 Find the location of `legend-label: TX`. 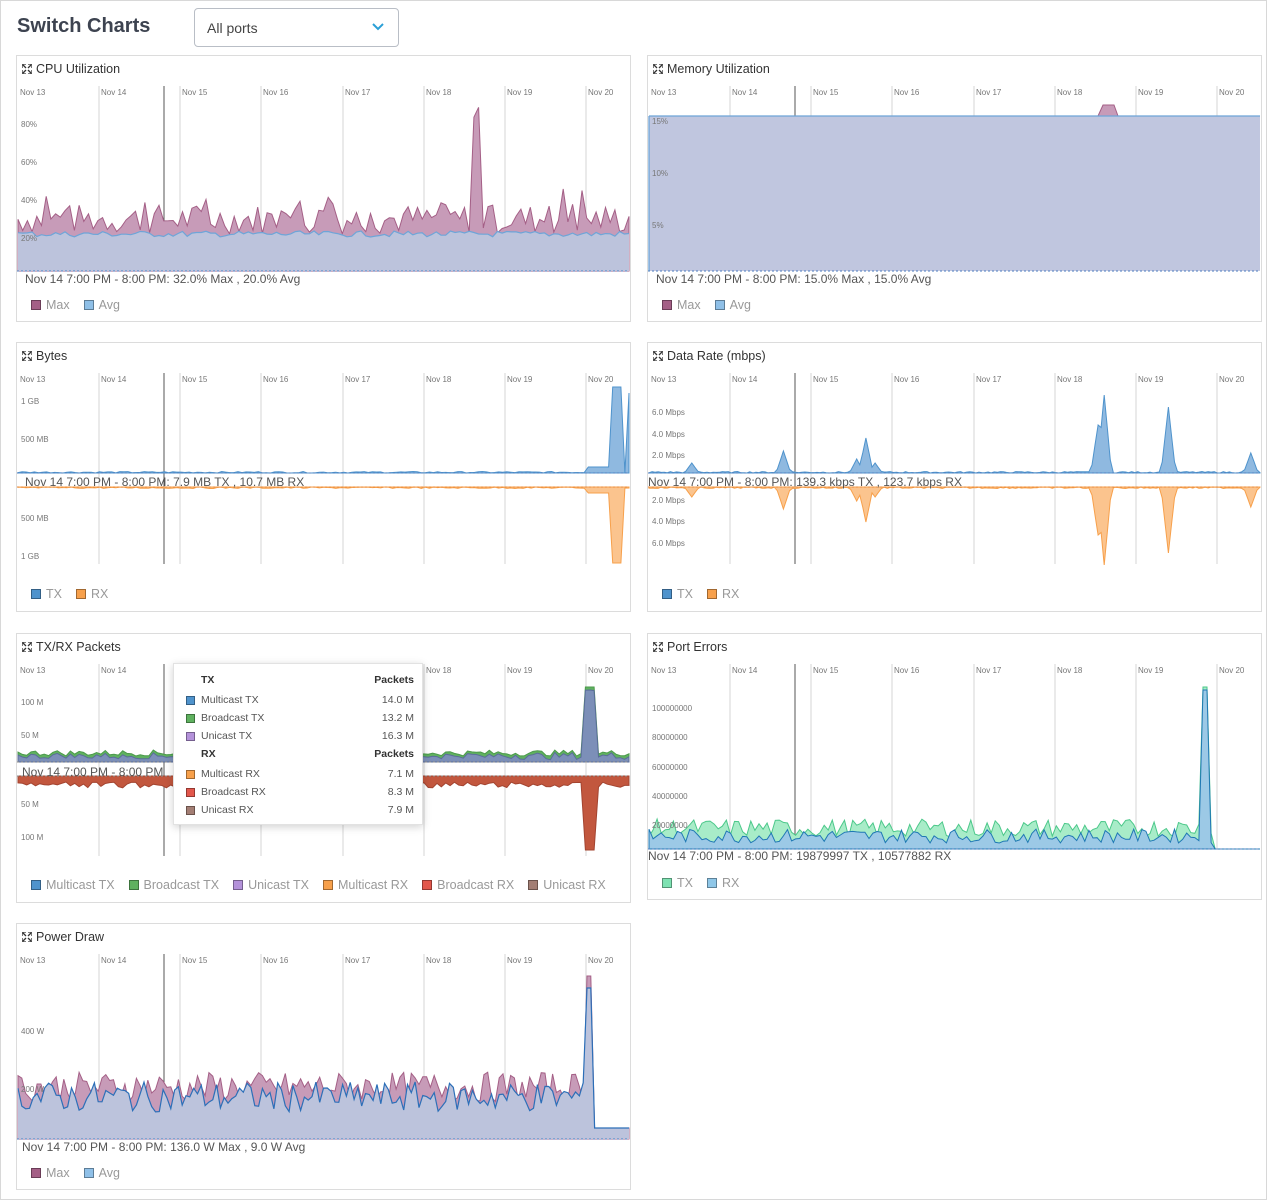

legend-label: TX is located at coordinates (685, 594).